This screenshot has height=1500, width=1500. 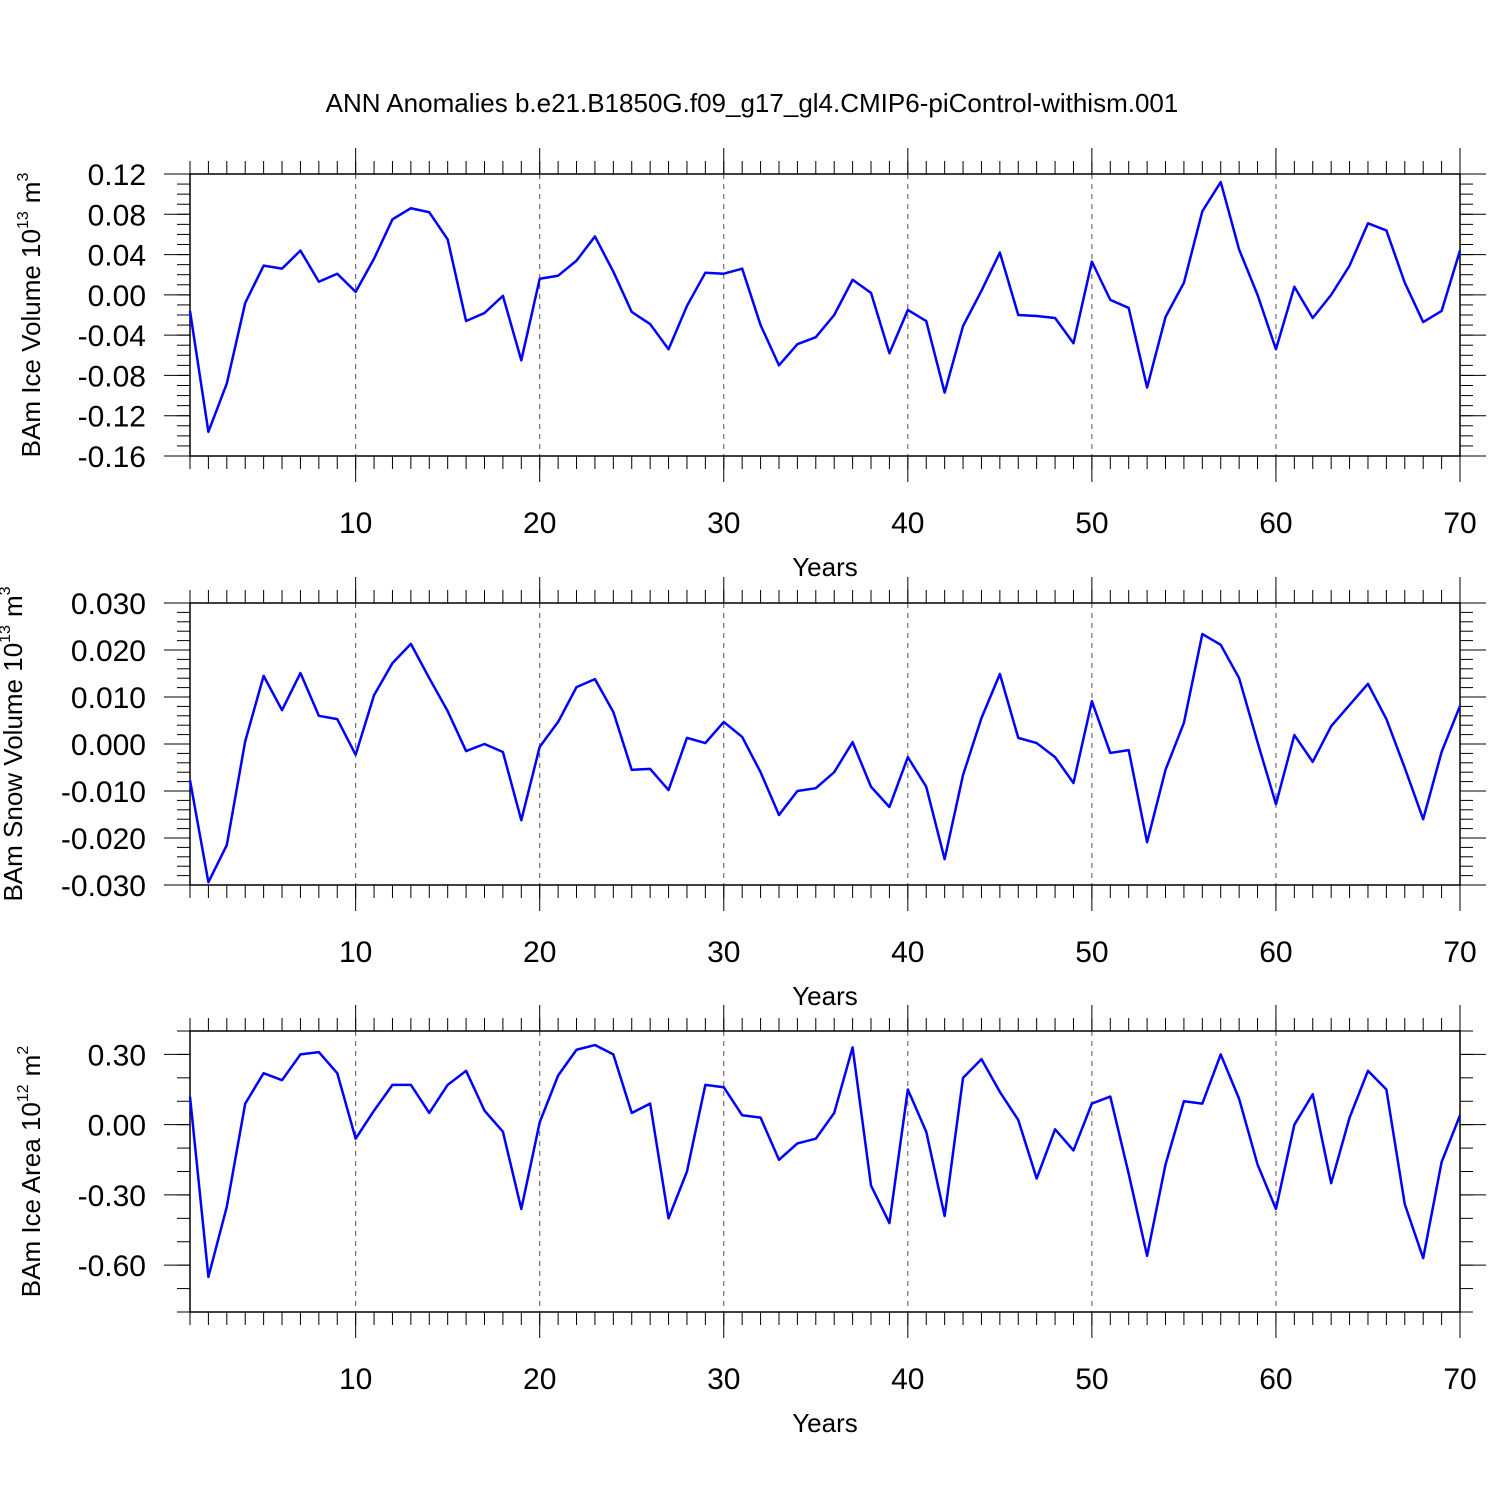 What do you see at coordinates (31, 1199) in the screenshot?
I see `y-axis-title-text: BAm Ice Area 10` at bounding box center [31, 1199].